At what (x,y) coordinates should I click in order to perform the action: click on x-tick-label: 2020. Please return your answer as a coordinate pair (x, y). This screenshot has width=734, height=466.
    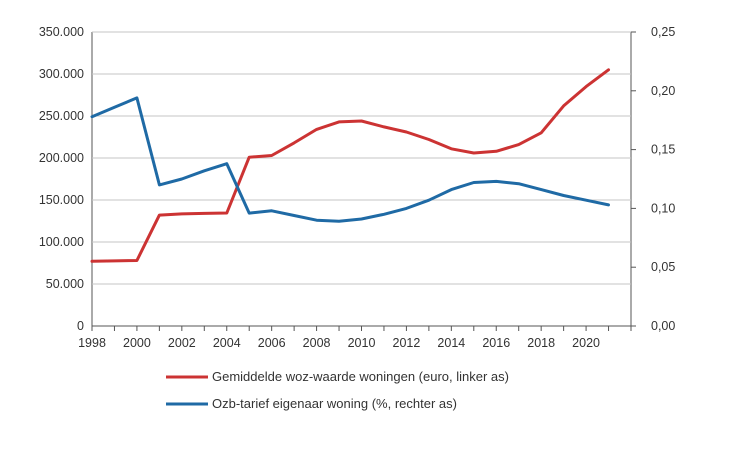
    Looking at the image, I should click on (586, 343).